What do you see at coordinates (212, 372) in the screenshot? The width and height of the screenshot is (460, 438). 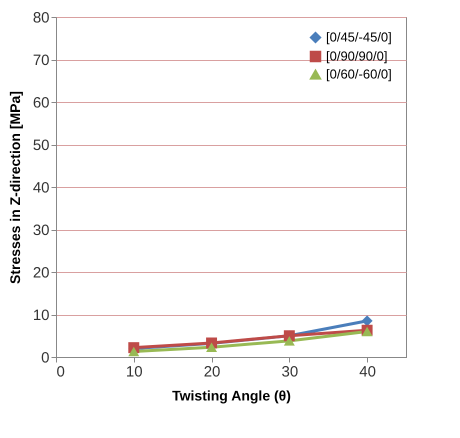 I see `x-tick-label: 20` at bounding box center [212, 372].